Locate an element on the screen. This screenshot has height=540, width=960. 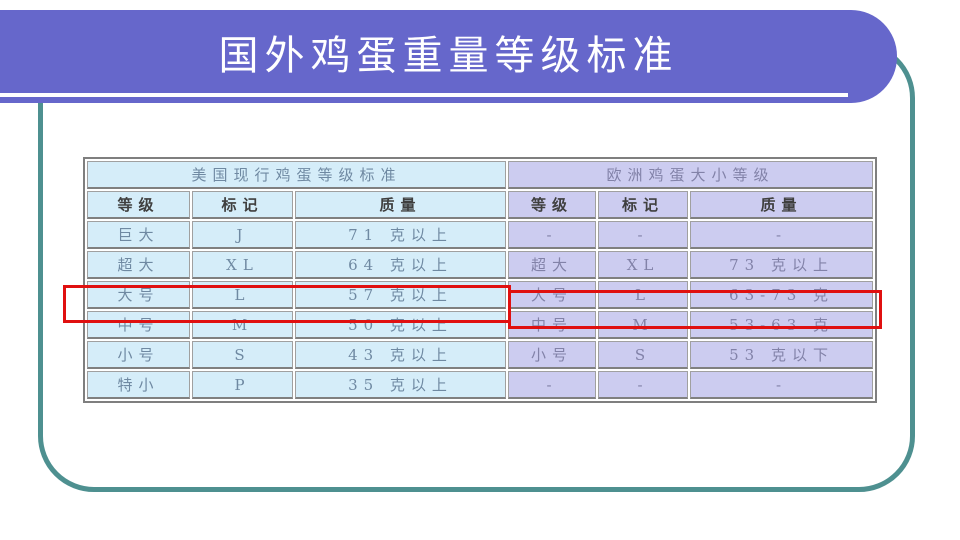
title-underline is located at coordinates (424, 95).